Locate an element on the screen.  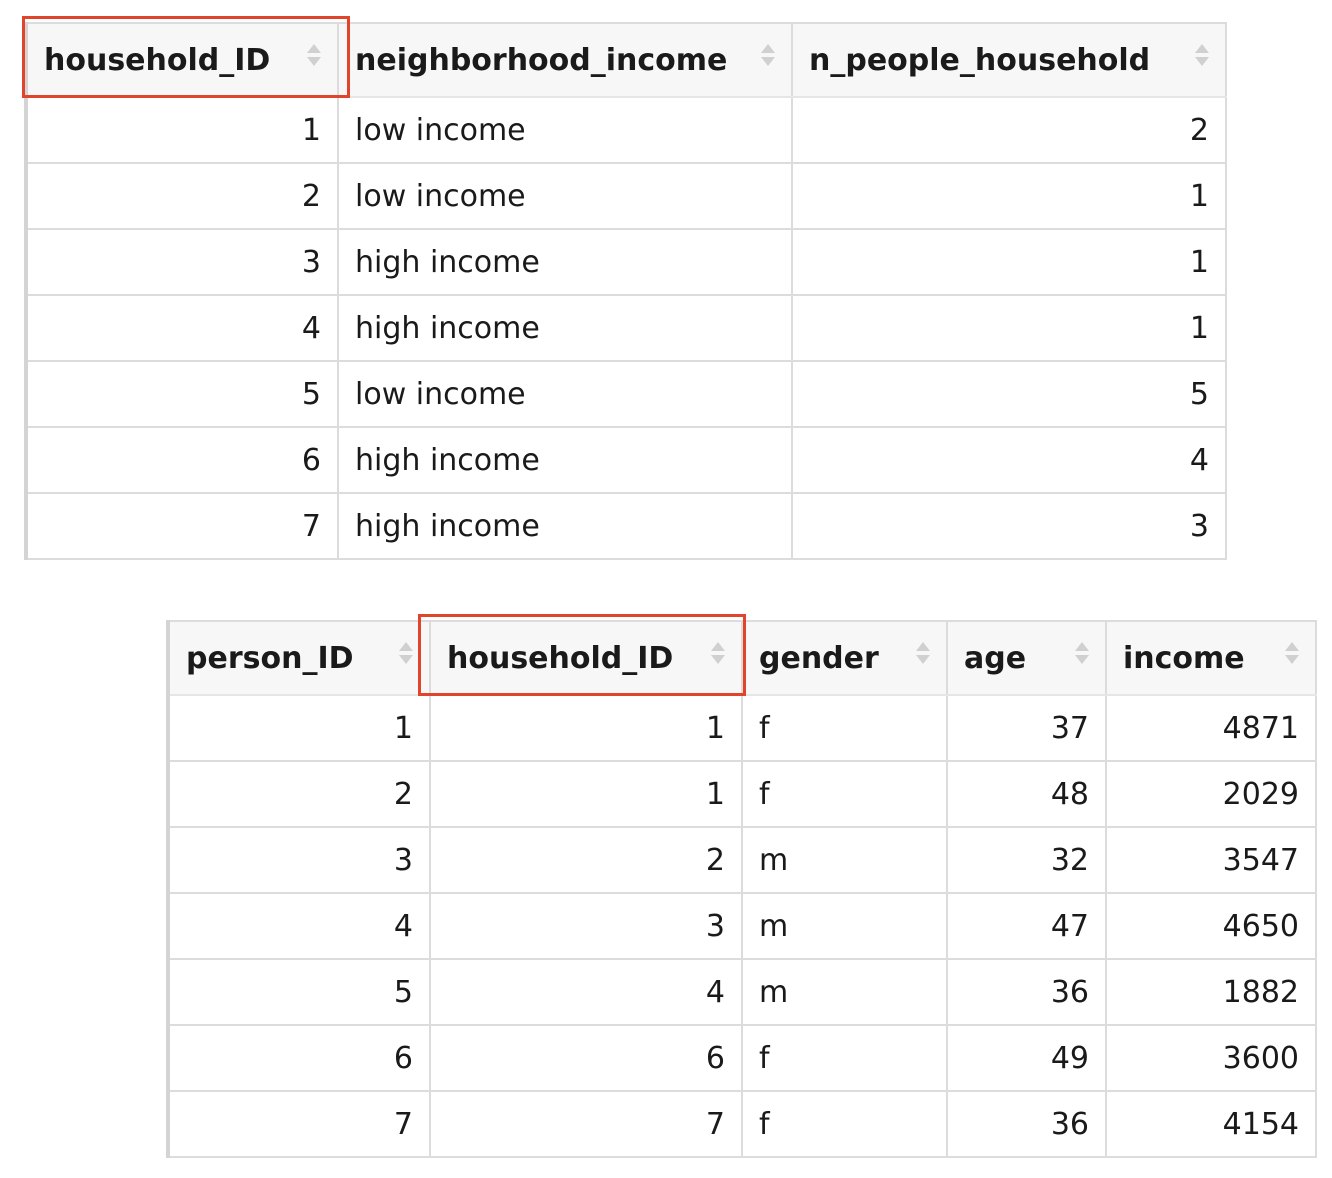
column-header-label: income is located at coordinates (1184, 658).